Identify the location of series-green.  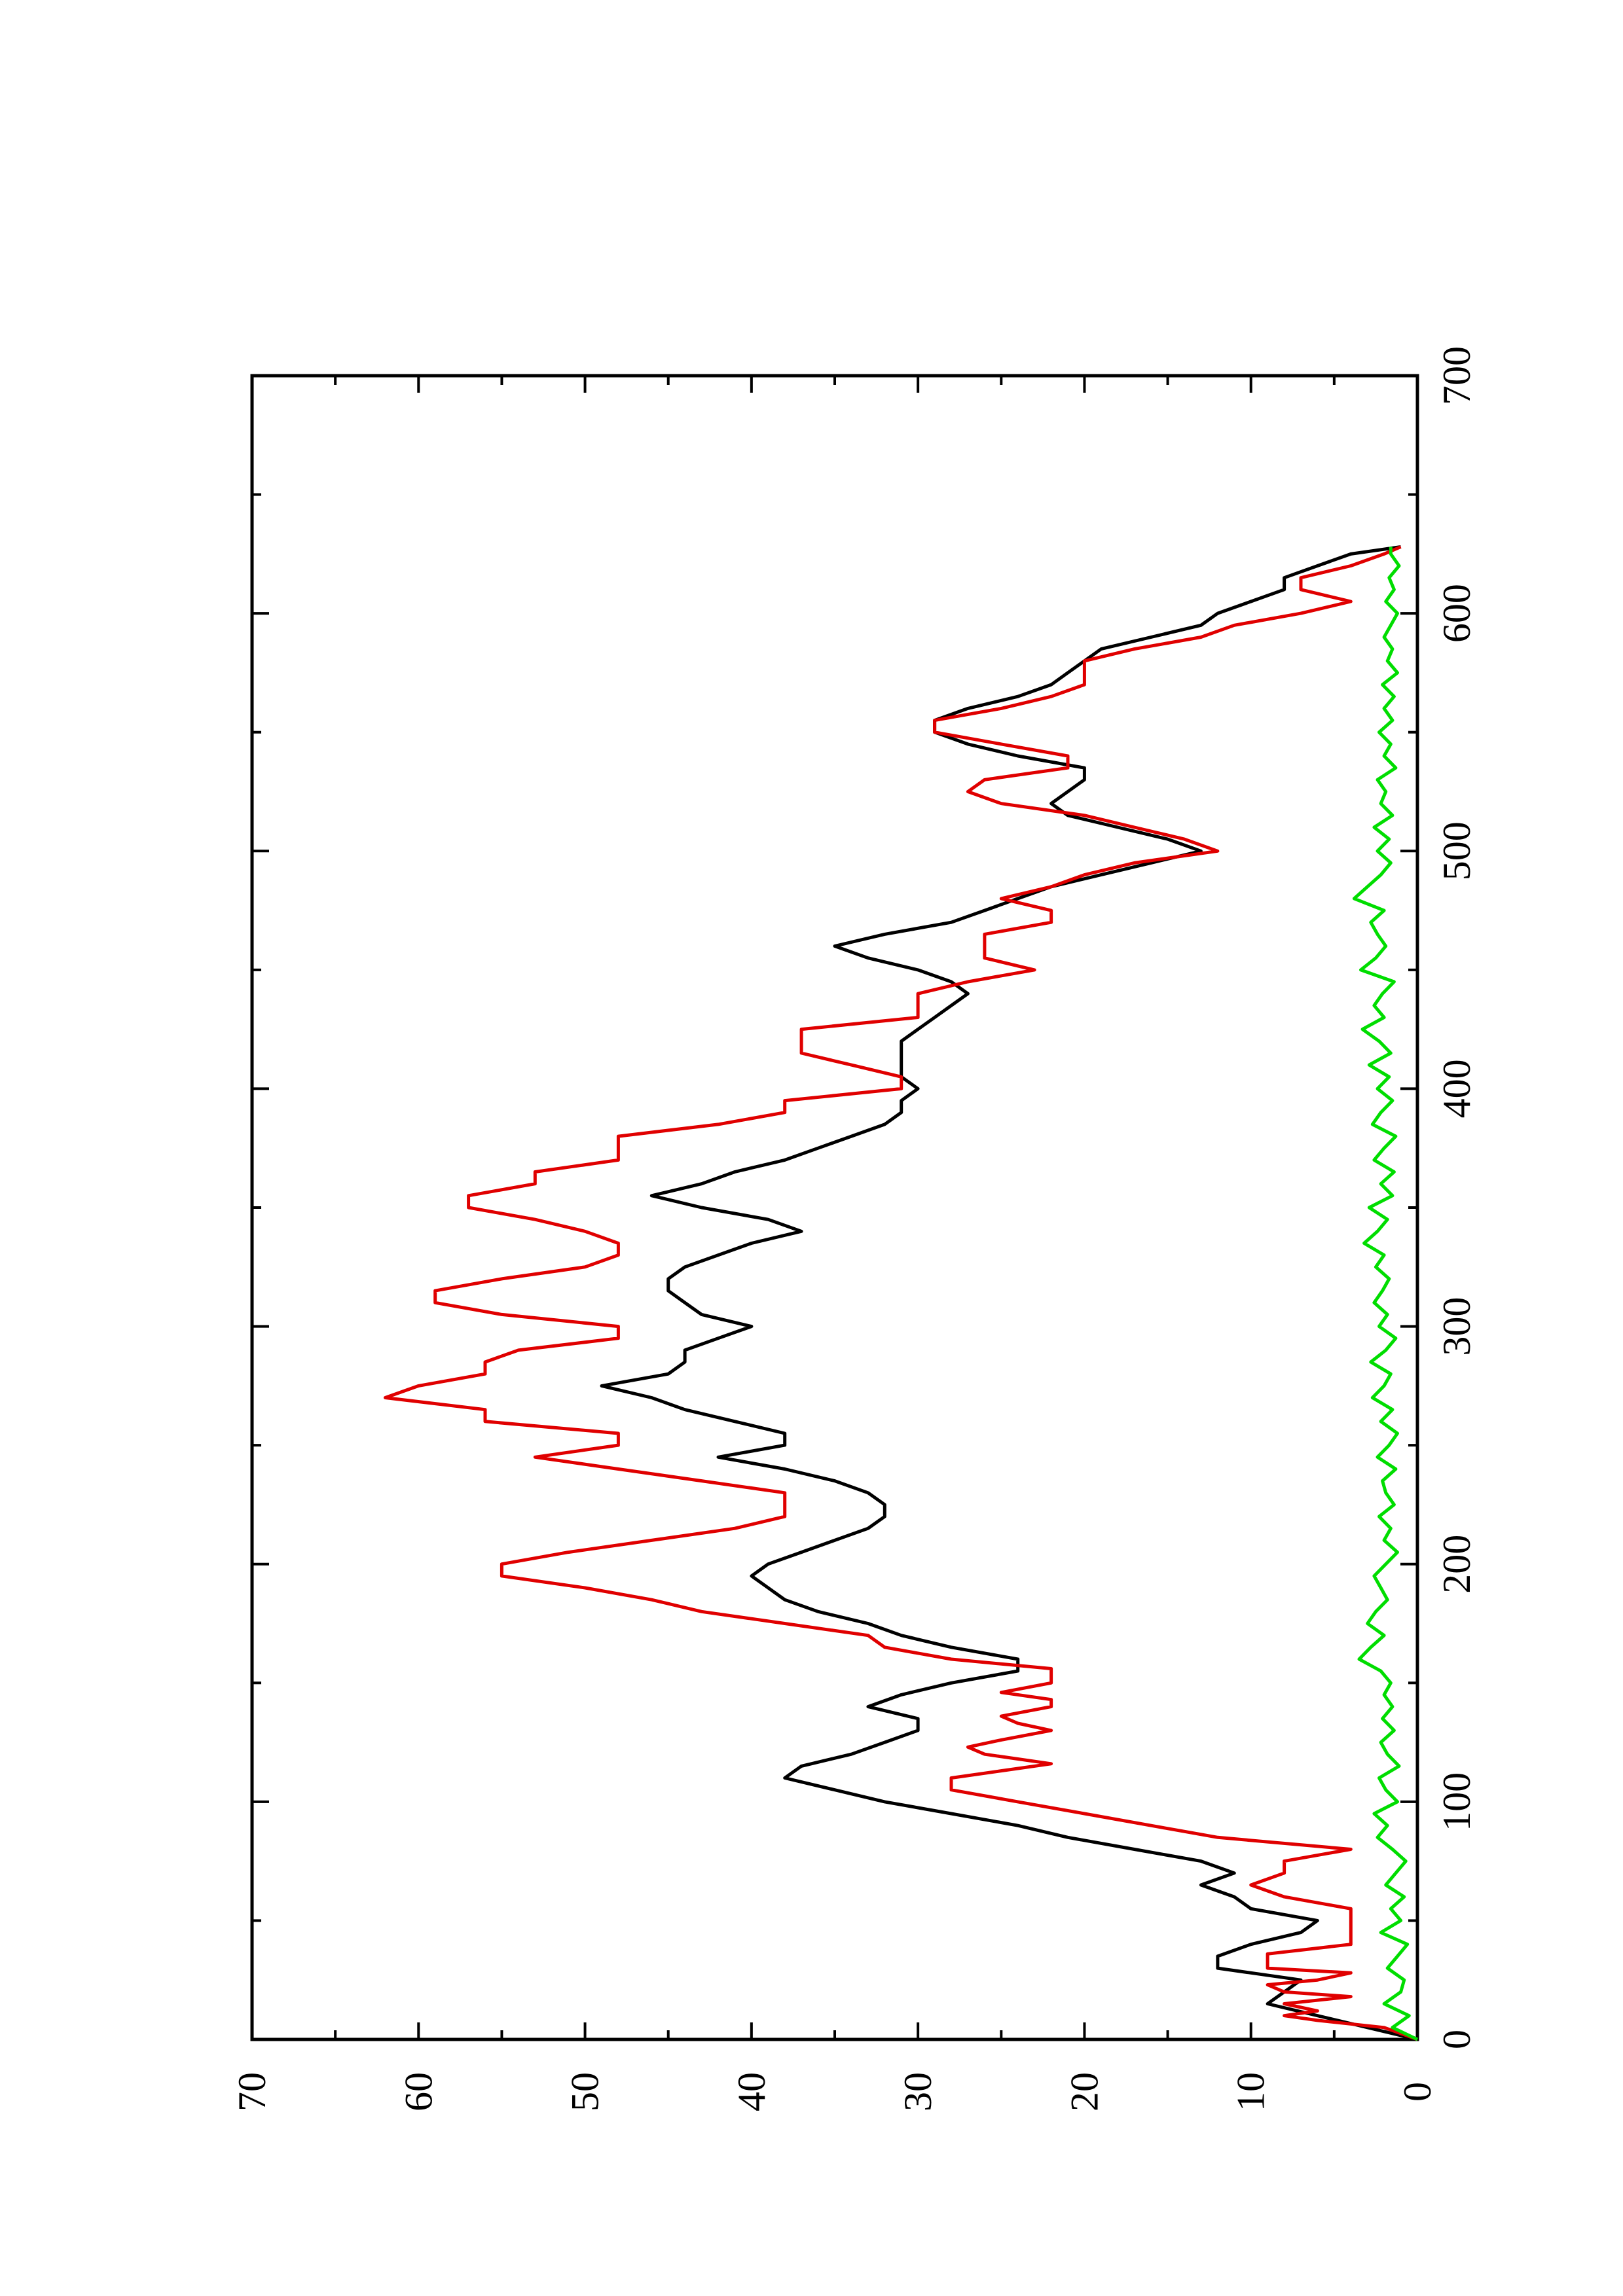
(1385, 1294).